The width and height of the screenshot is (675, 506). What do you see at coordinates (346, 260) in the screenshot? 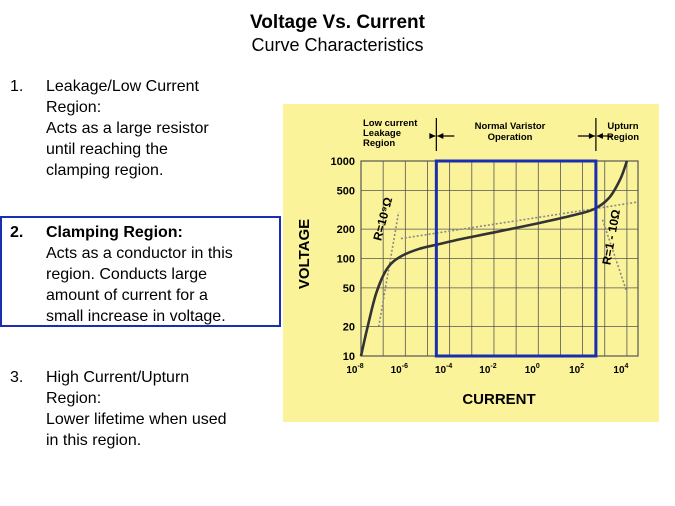
I see `y-tick-label: 100` at bounding box center [346, 260].